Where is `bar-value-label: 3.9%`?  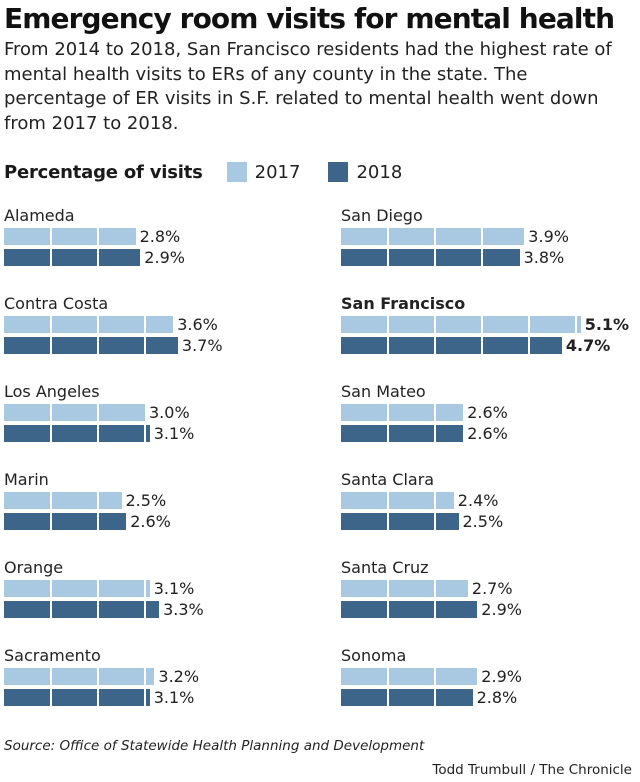 bar-value-label: 3.9% is located at coordinates (548, 236).